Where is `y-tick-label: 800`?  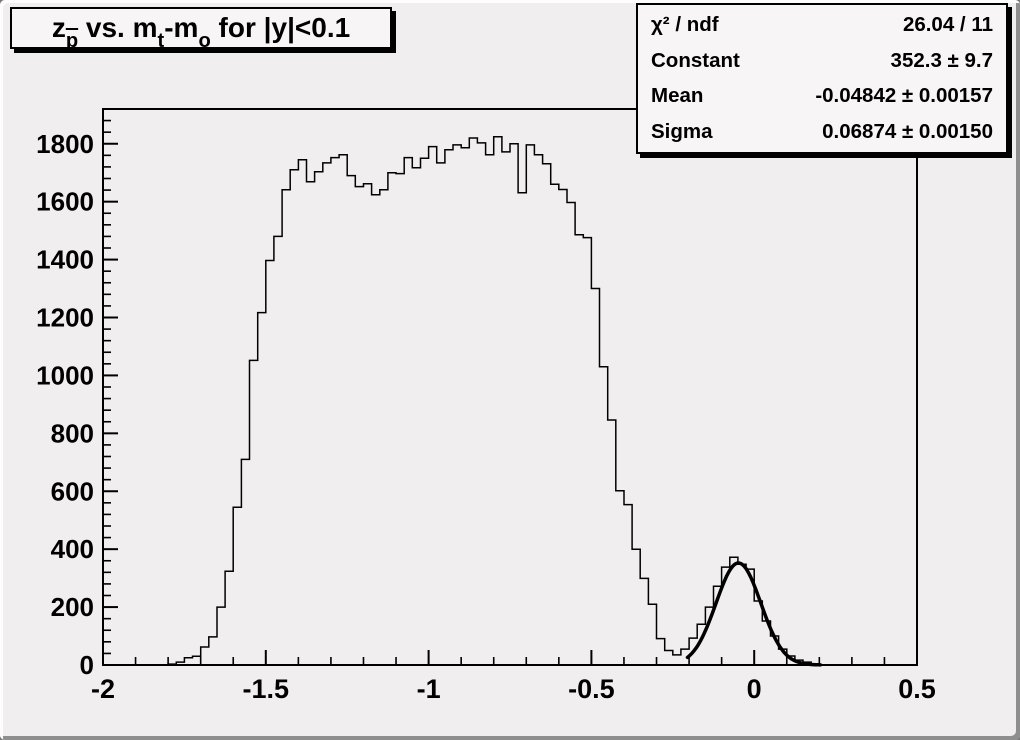 y-tick-label: 800 is located at coordinates (72, 433).